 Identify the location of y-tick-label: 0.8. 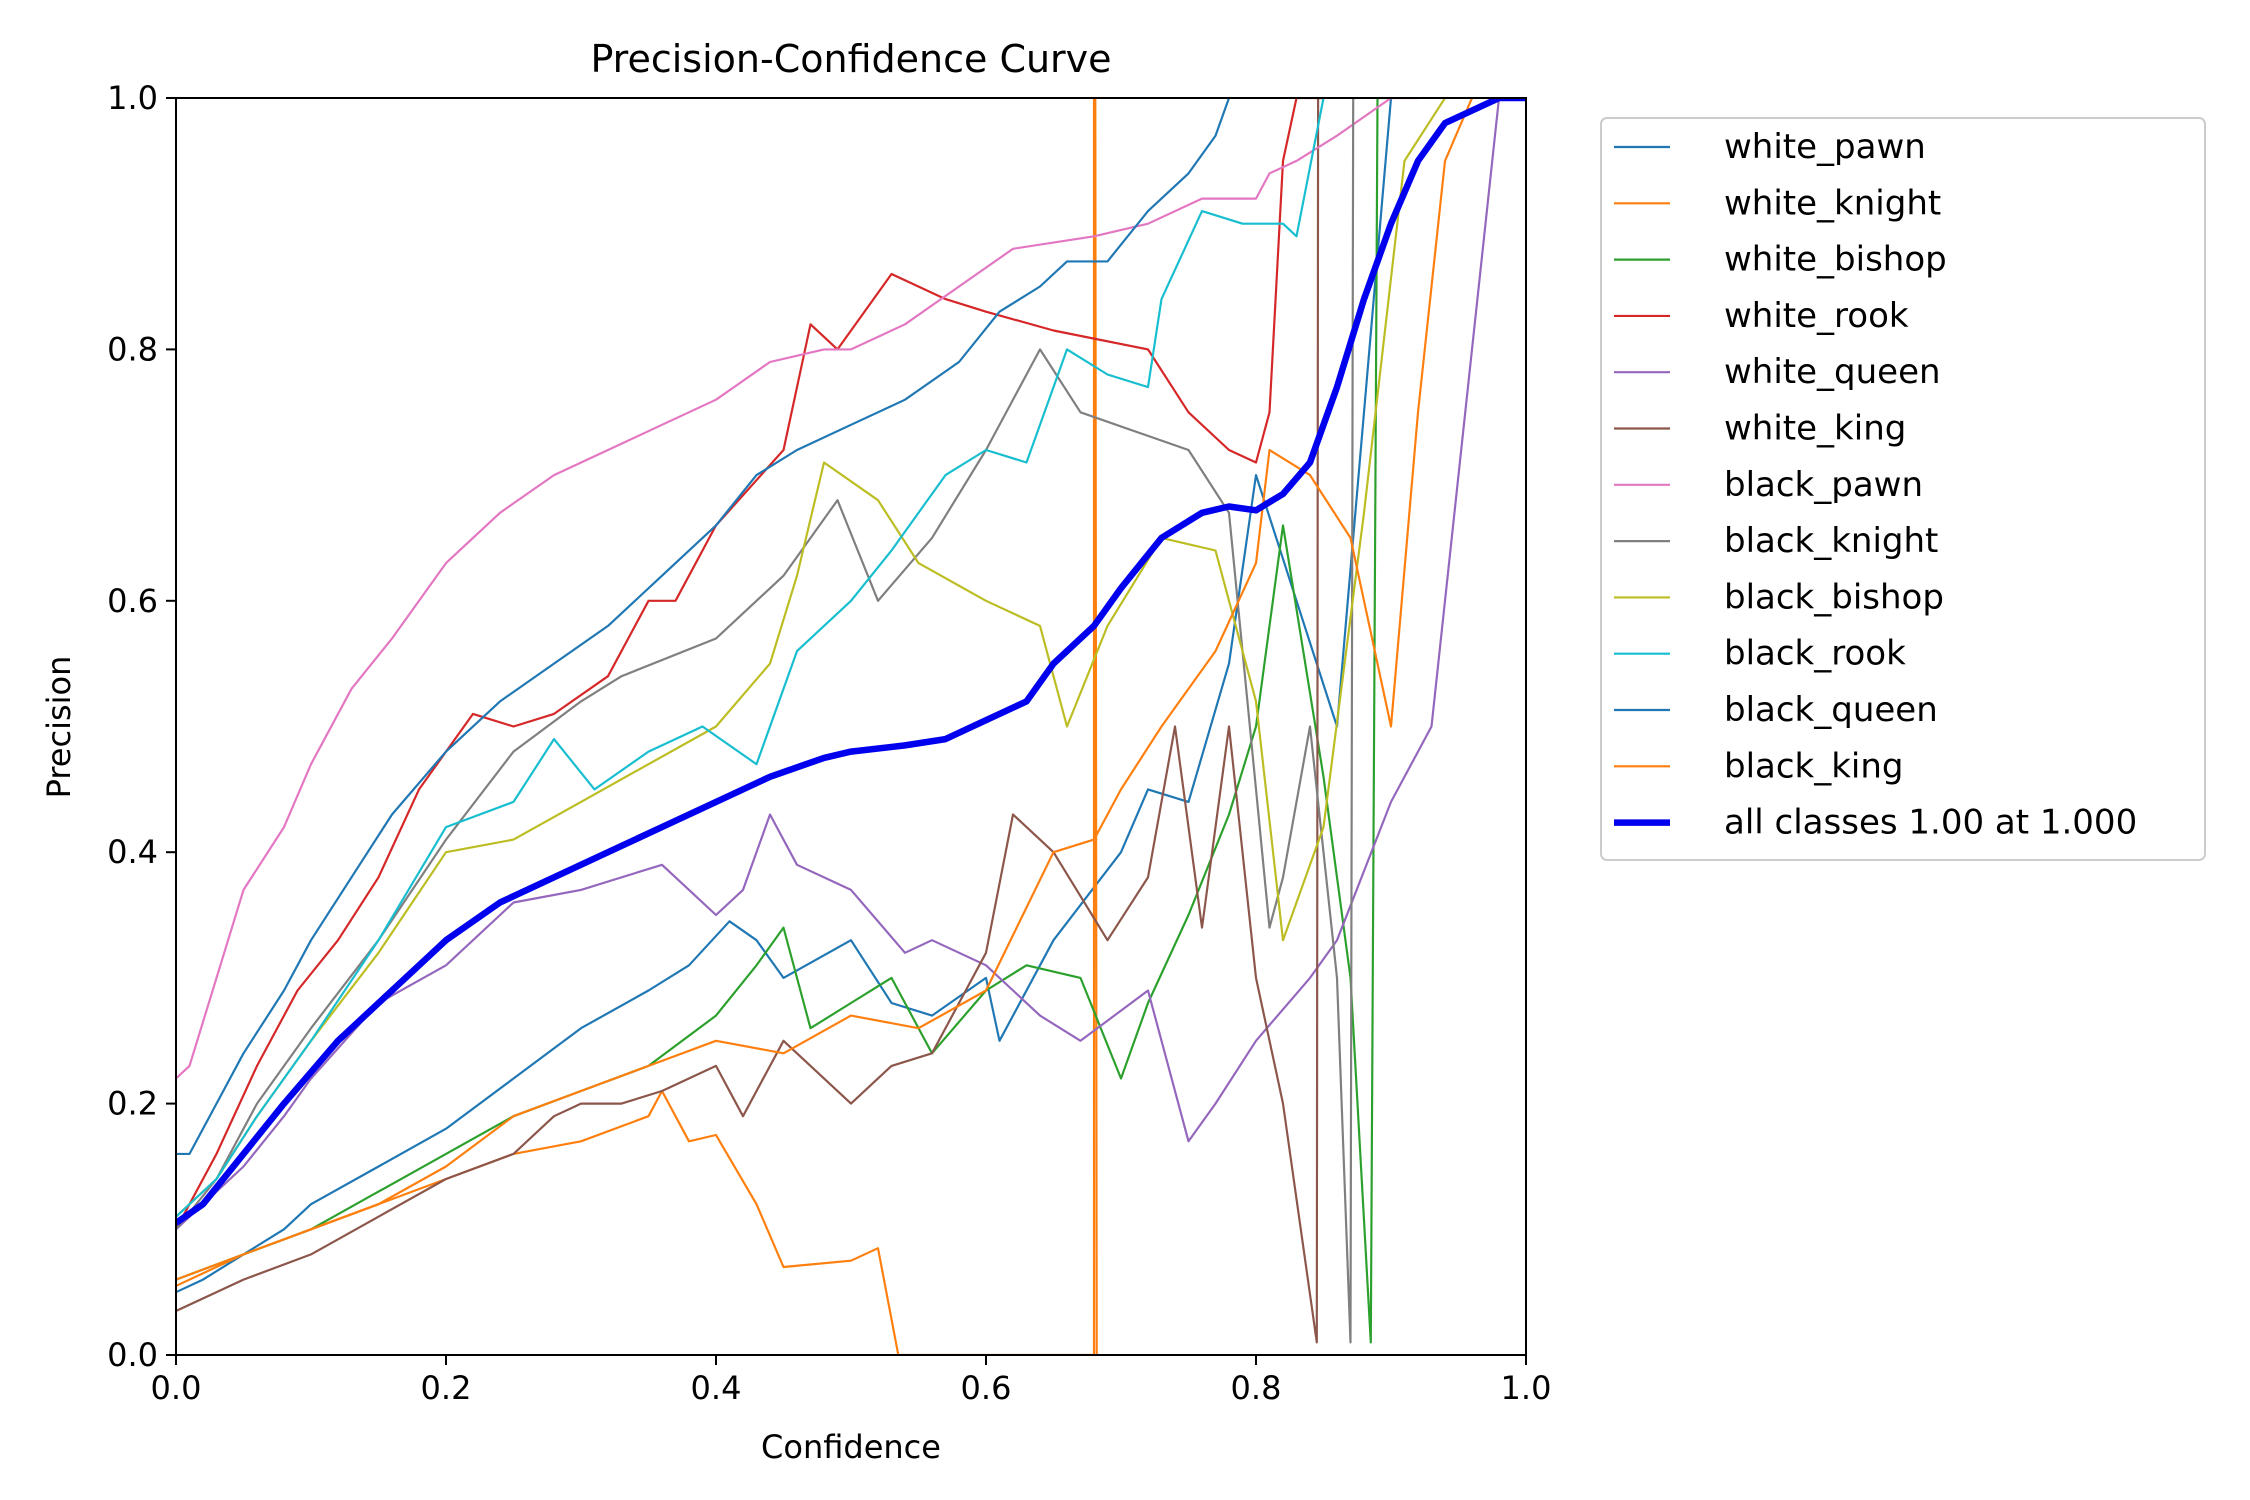
(132, 349).